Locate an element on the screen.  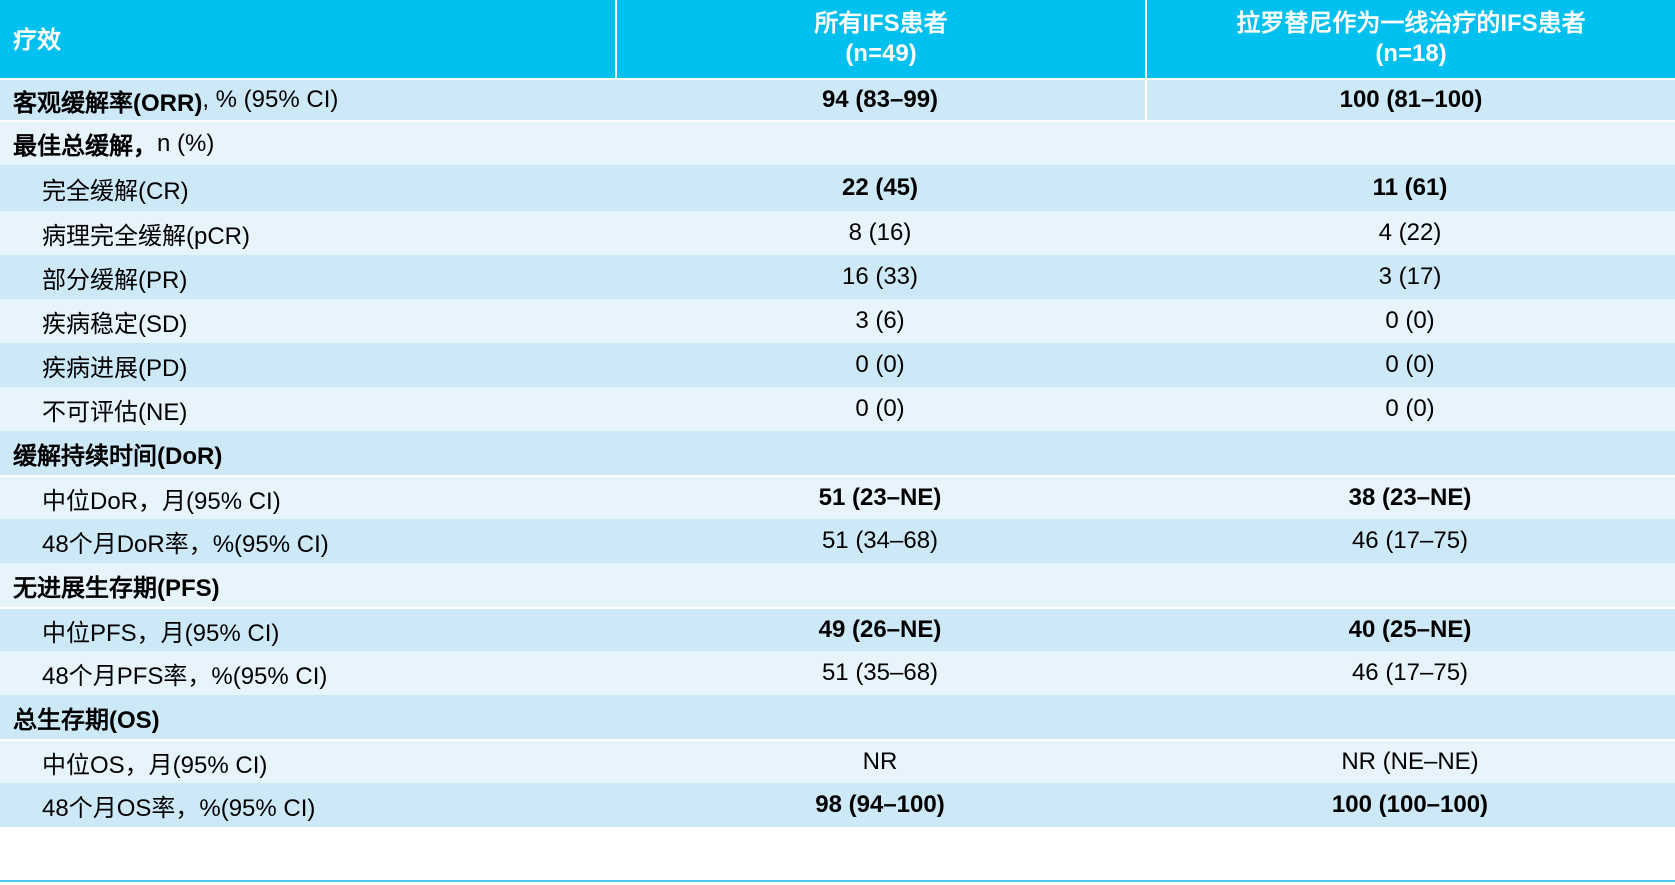
value-all-ifs: 49 (26–NE) is located at coordinates (880, 629).